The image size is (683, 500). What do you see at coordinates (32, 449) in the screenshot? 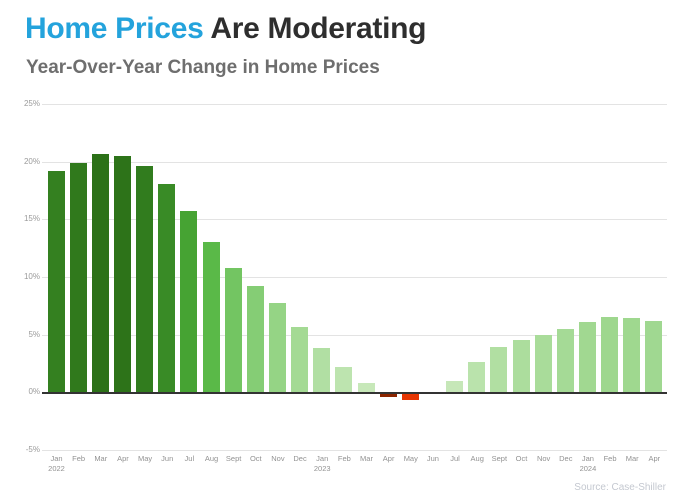
I see `y-tick-label: -5%` at bounding box center [32, 449].